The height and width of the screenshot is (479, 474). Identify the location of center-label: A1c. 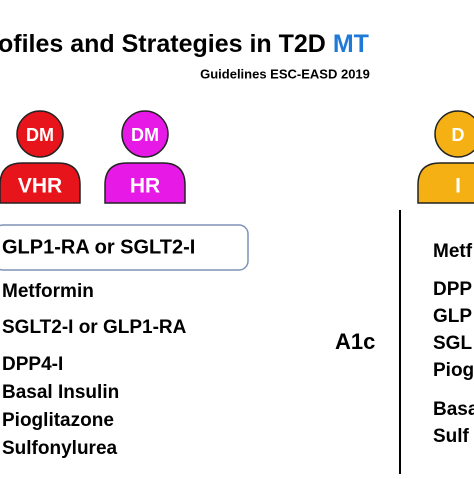
(355, 341).